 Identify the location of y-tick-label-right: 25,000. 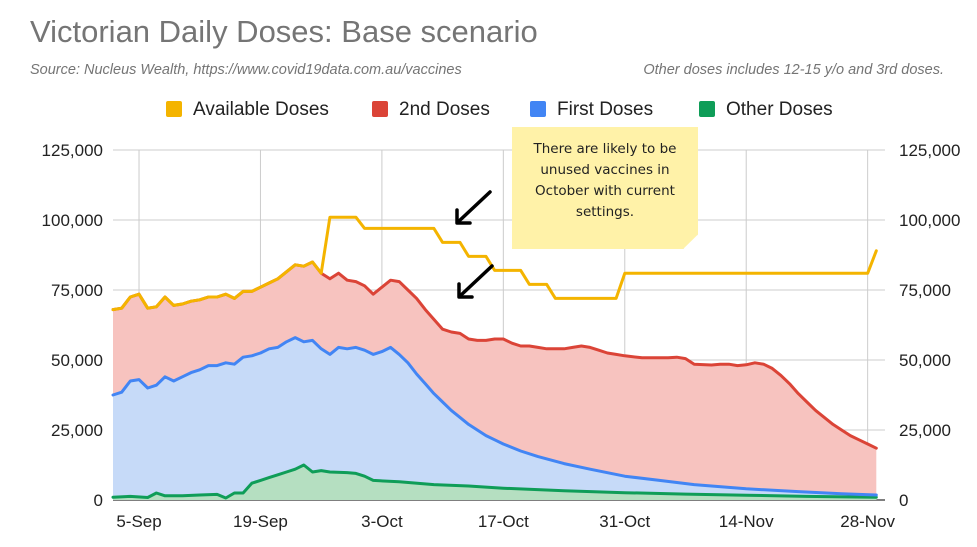
(925, 430).